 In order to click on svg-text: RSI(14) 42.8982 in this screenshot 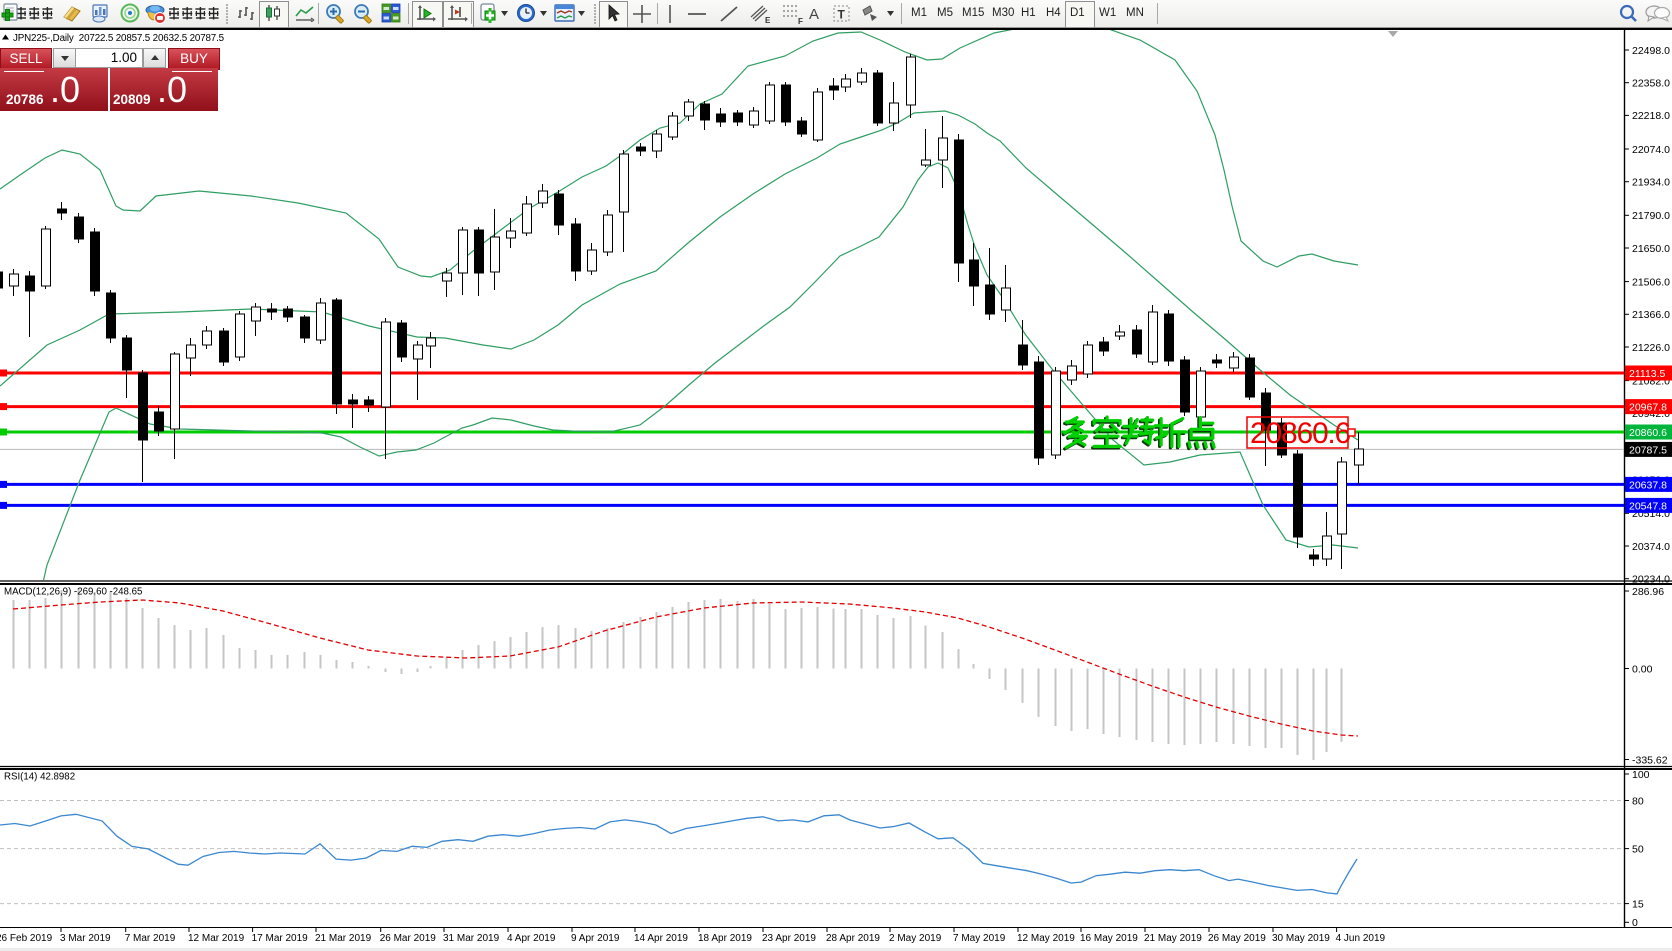, I will do `click(39, 777)`.